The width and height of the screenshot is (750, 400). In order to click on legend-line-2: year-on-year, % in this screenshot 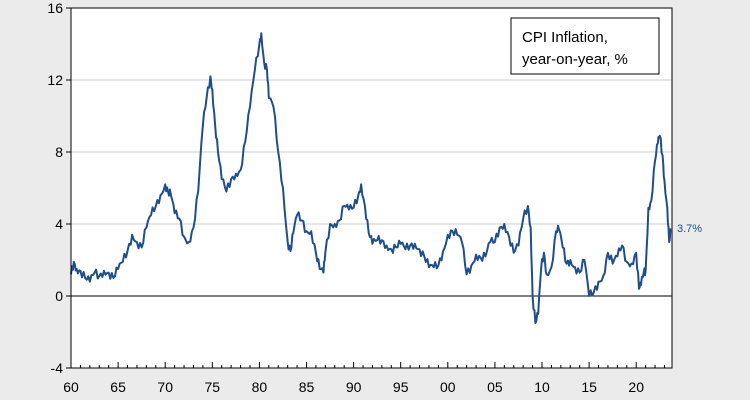, I will do `click(575, 59)`.